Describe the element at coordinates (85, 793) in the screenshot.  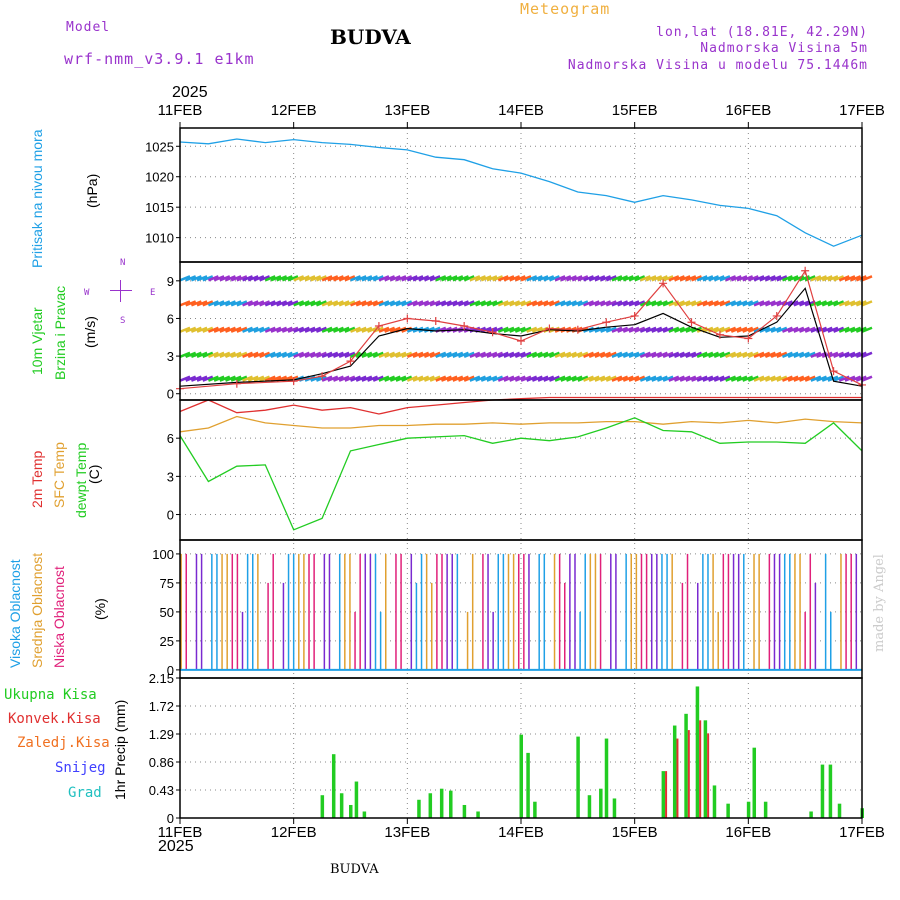
I see `legend-grad: Grad` at that location.